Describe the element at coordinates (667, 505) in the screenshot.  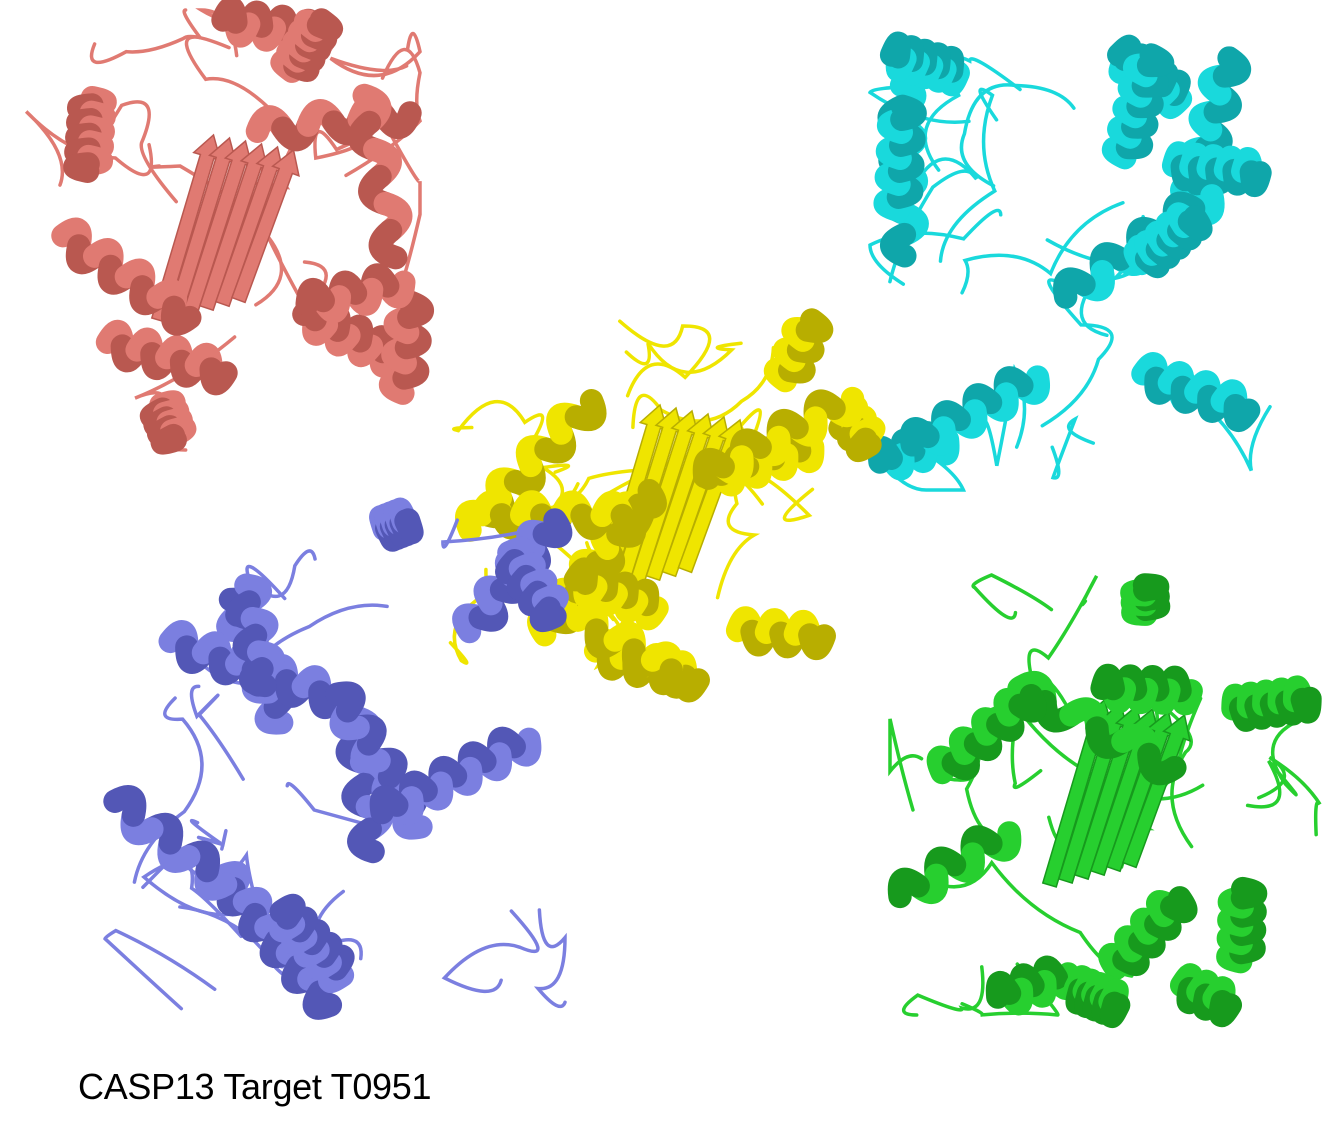
I see `protein-structure-yellow` at that location.